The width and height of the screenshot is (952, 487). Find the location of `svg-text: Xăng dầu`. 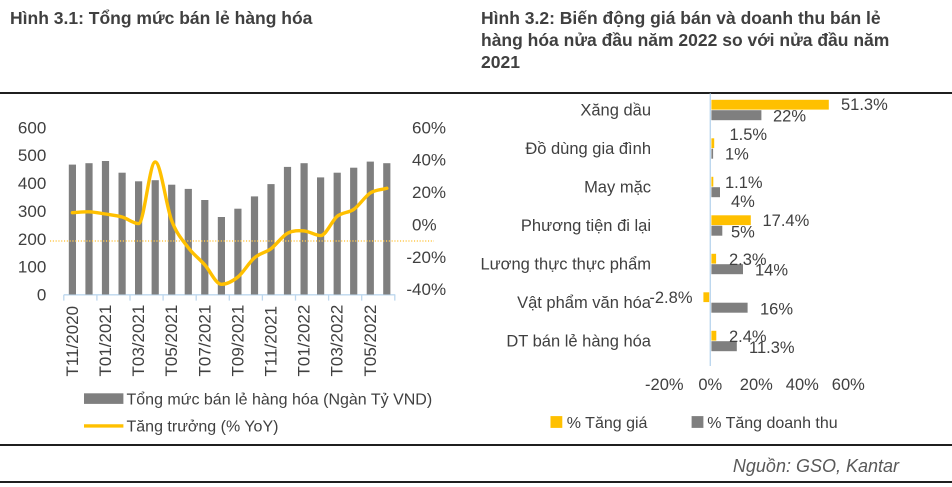

svg-text: Xăng dầu is located at coordinates (615, 111).